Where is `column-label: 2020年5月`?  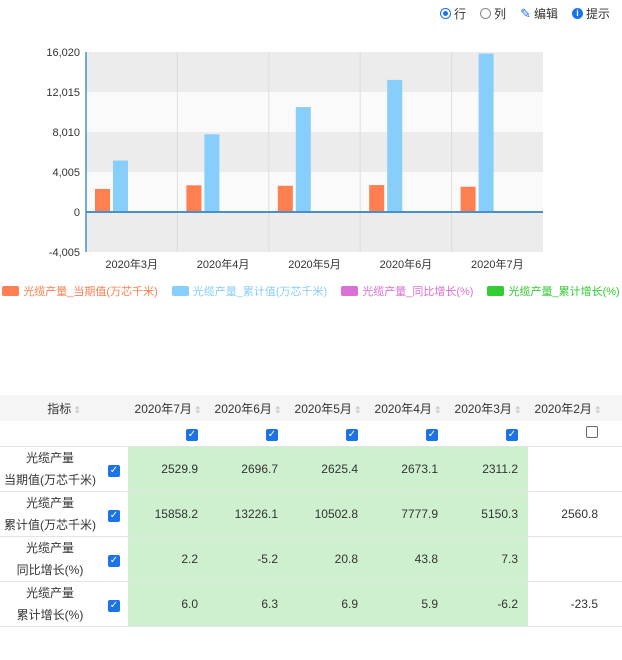
column-label: 2020年5月 is located at coordinates (323, 408).